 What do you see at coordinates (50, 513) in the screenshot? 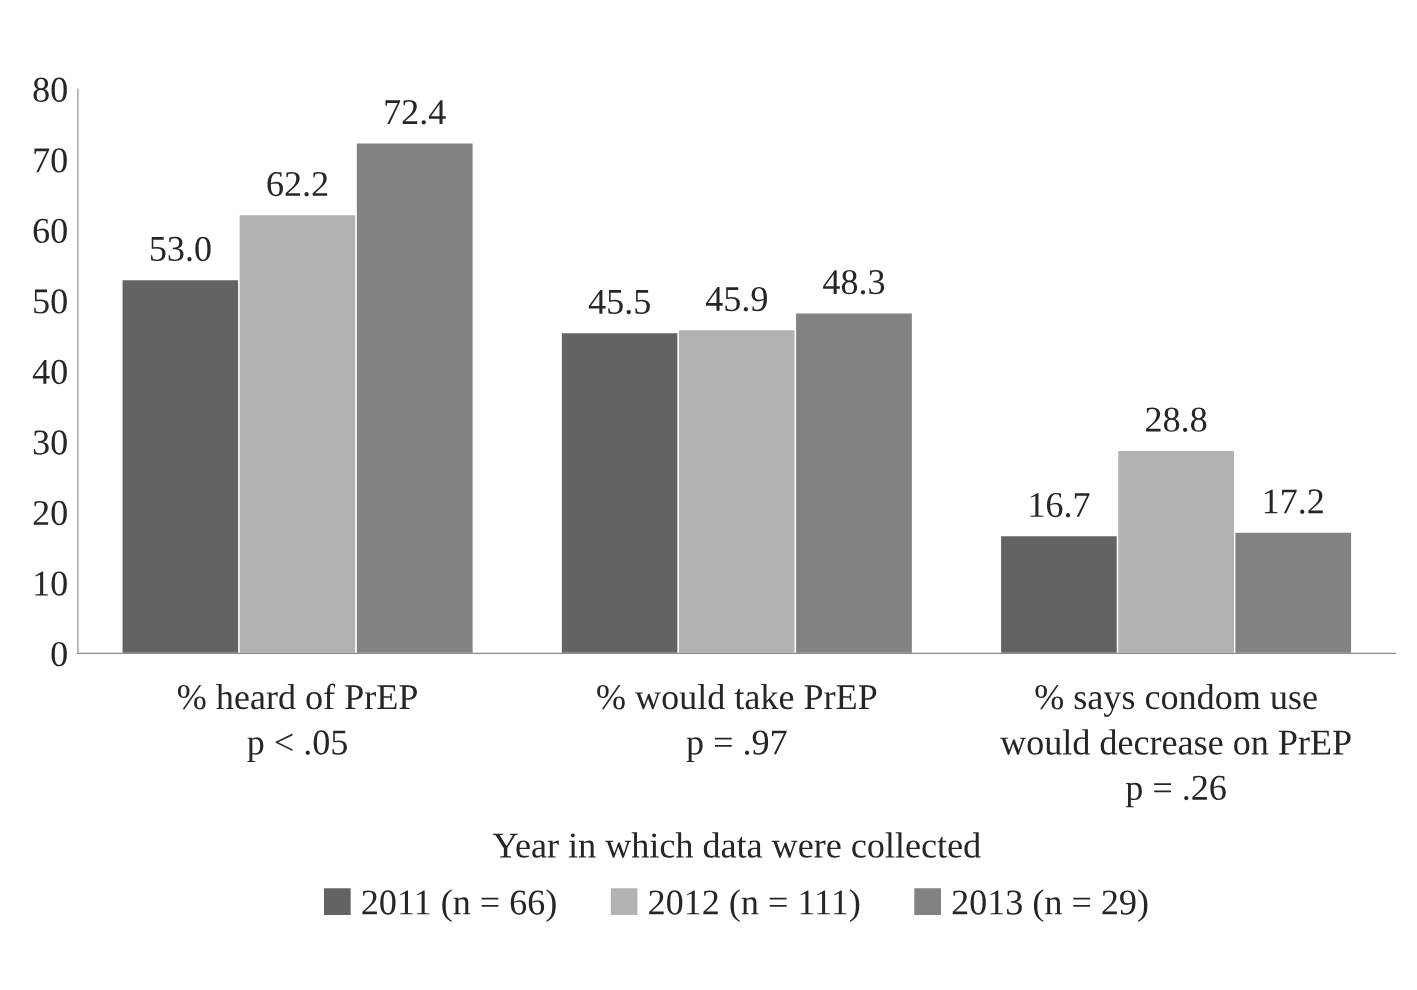
I see `y-tick-label: 20` at bounding box center [50, 513].